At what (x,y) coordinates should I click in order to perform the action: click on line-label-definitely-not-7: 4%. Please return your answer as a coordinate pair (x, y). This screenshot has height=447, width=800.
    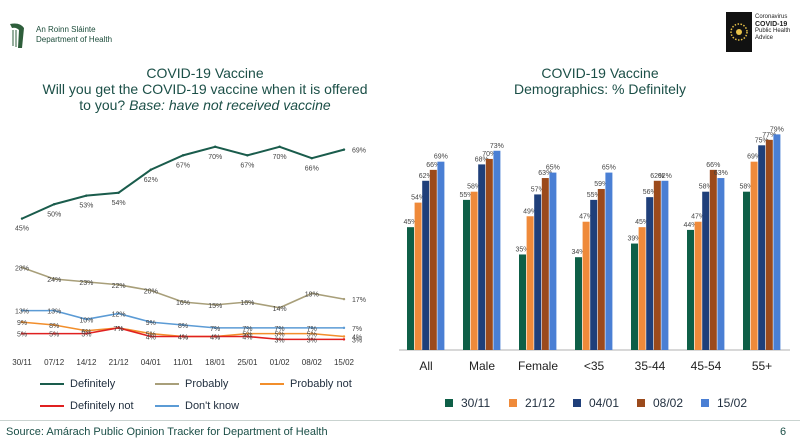
    Looking at the image, I should click on (247, 338).